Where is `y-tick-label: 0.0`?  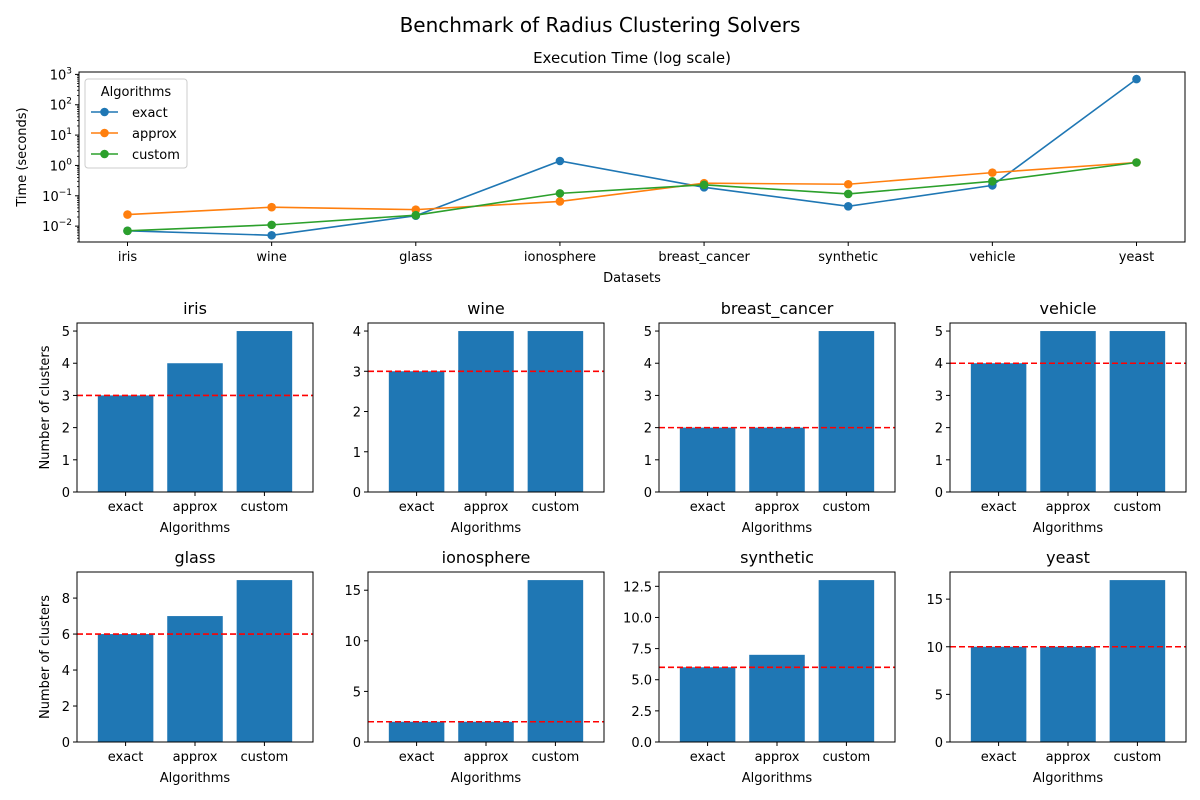
y-tick-label: 0.0 is located at coordinates (641, 743).